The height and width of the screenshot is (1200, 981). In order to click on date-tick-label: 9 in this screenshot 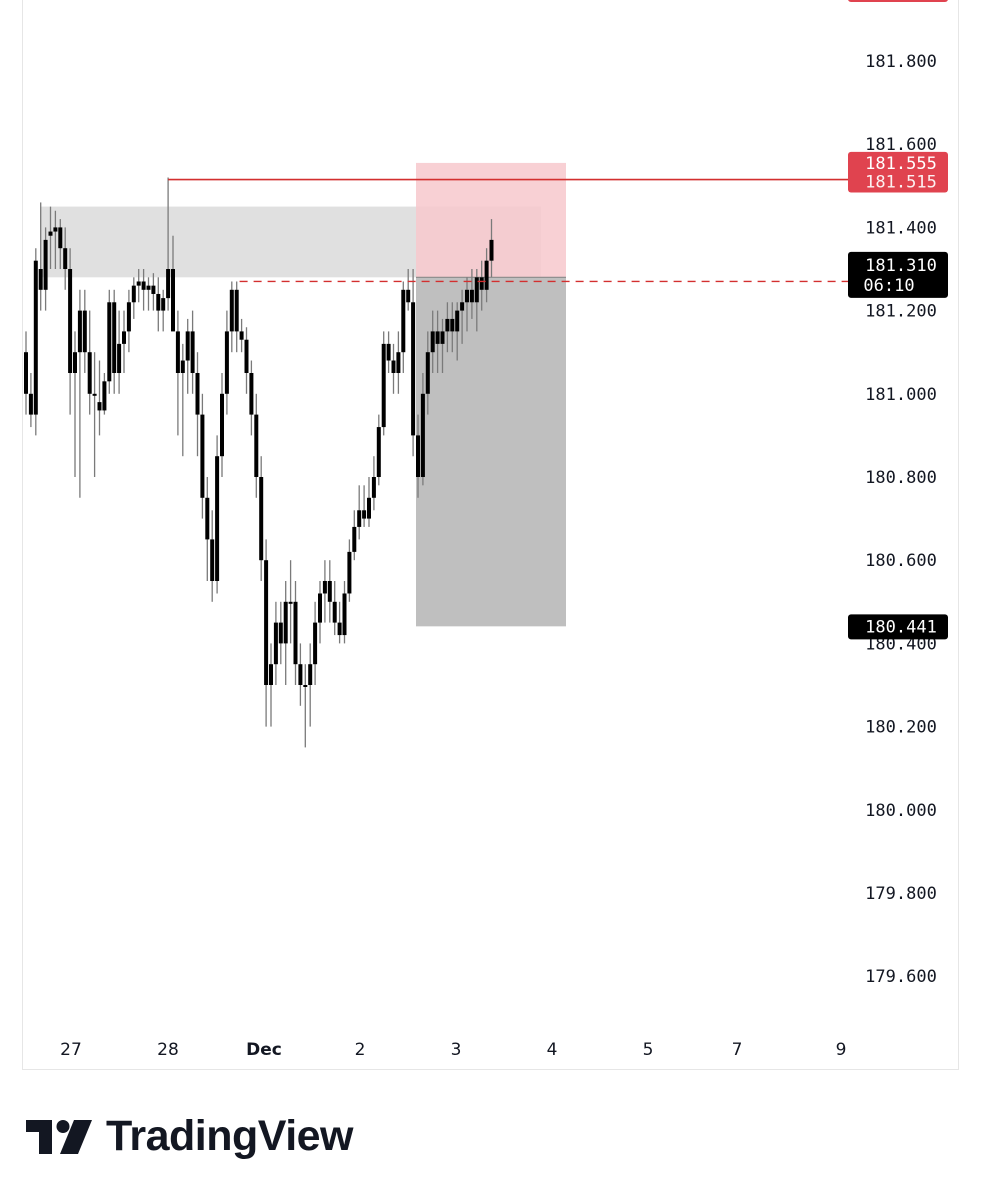, I will do `click(841, 1050)`.